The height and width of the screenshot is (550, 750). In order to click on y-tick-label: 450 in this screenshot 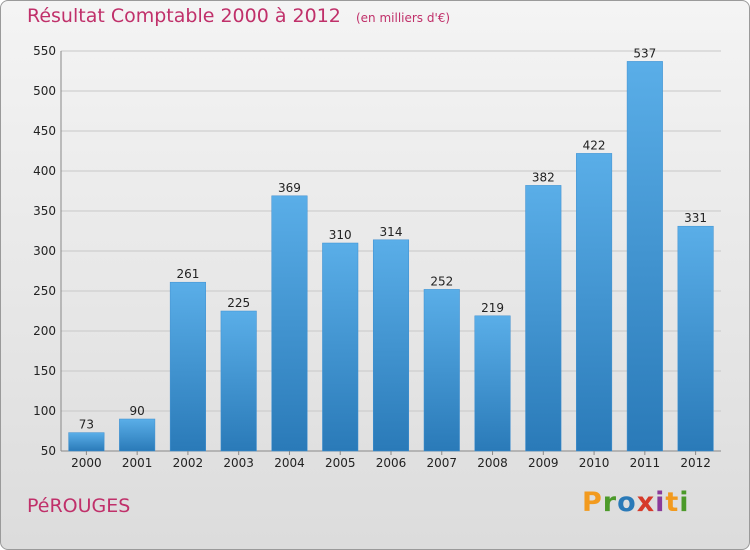, I will do `click(44, 131)`.